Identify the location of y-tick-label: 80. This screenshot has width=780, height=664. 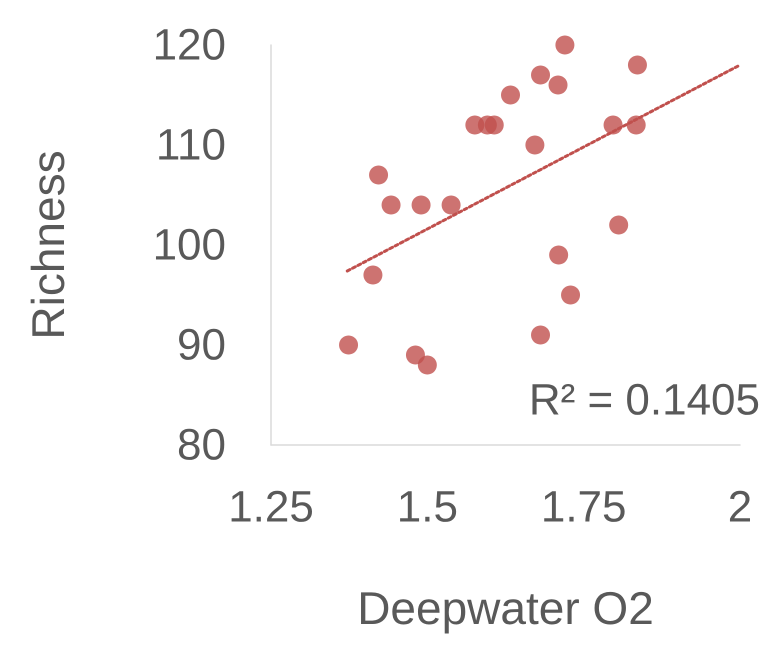
(201, 445).